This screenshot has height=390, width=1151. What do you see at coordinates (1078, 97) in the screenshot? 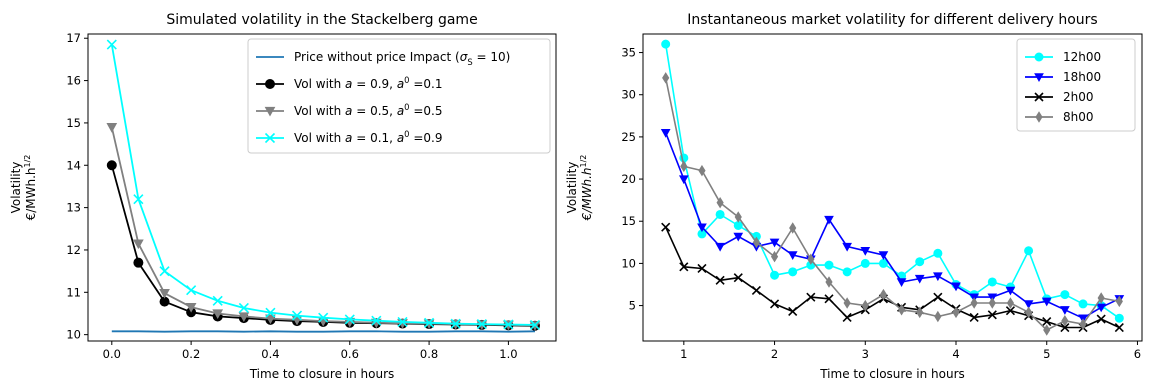
I see `legend-label-part: 2h00` at bounding box center [1078, 97].